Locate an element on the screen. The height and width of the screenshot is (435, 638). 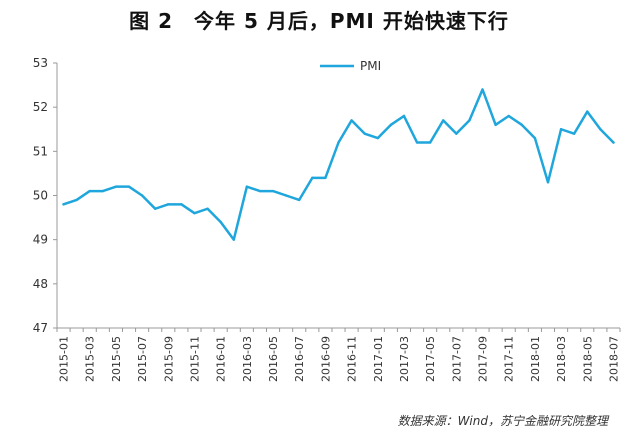
x-tick-label: 2015-07 is located at coordinates (142, 359).